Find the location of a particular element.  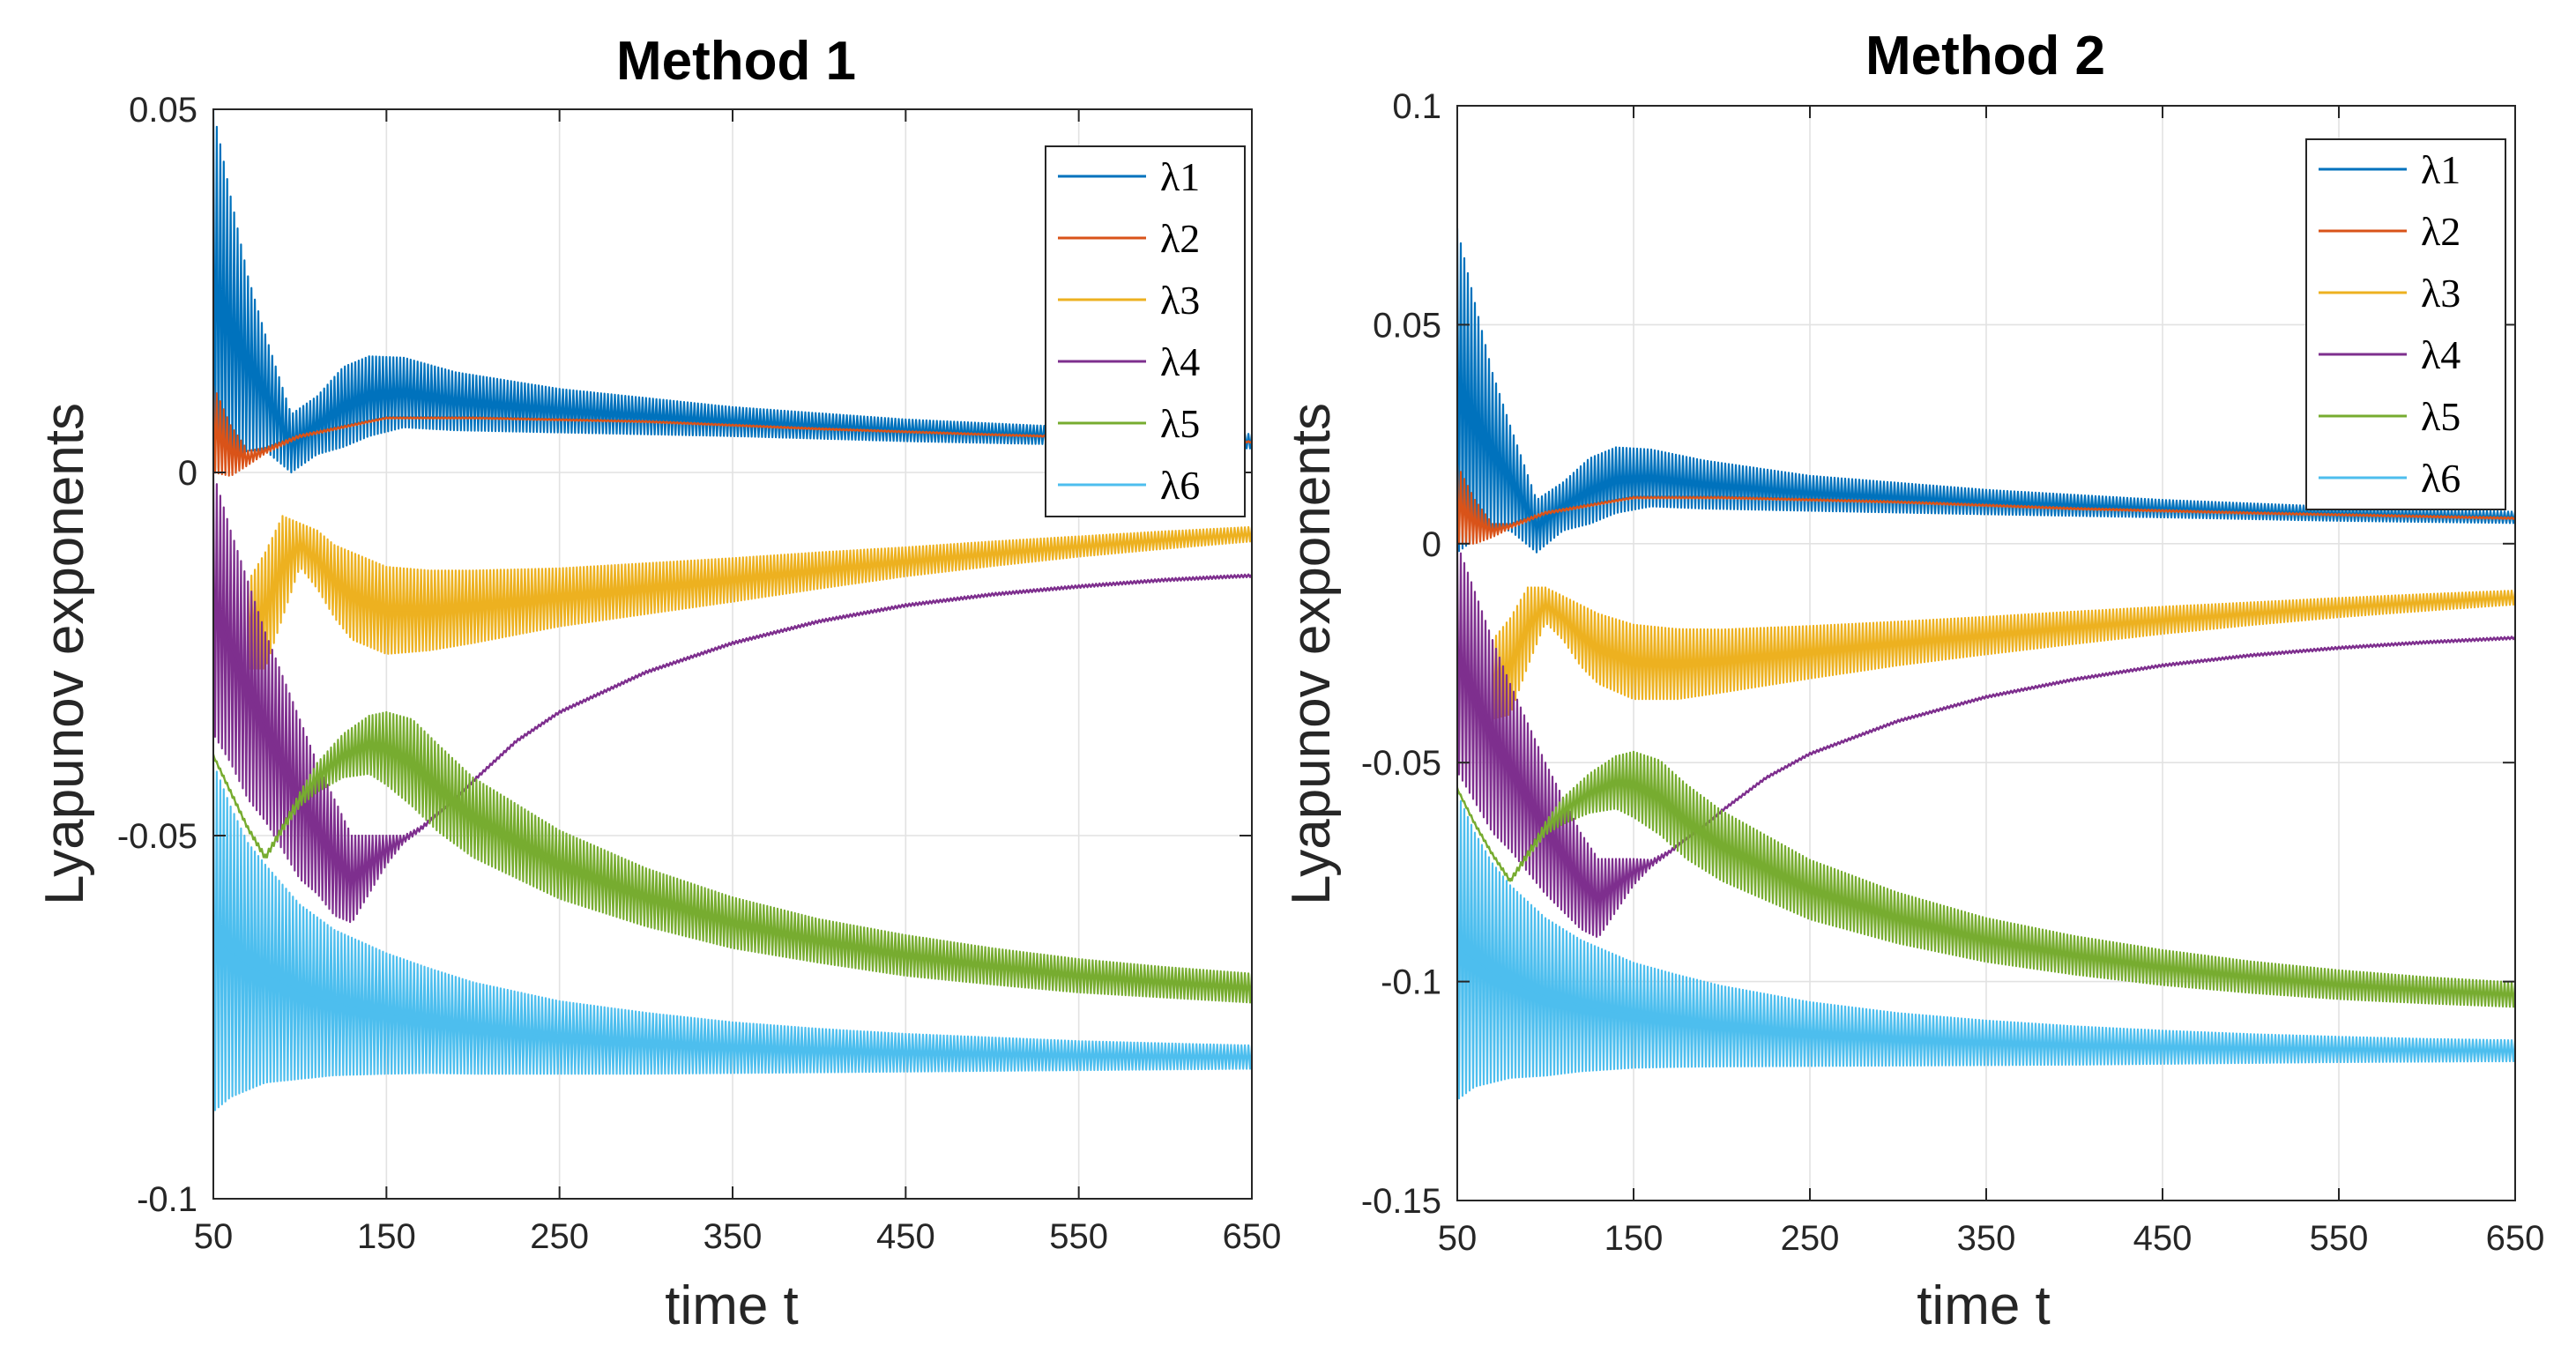

chart-title: Method 1 is located at coordinates (736, 61).